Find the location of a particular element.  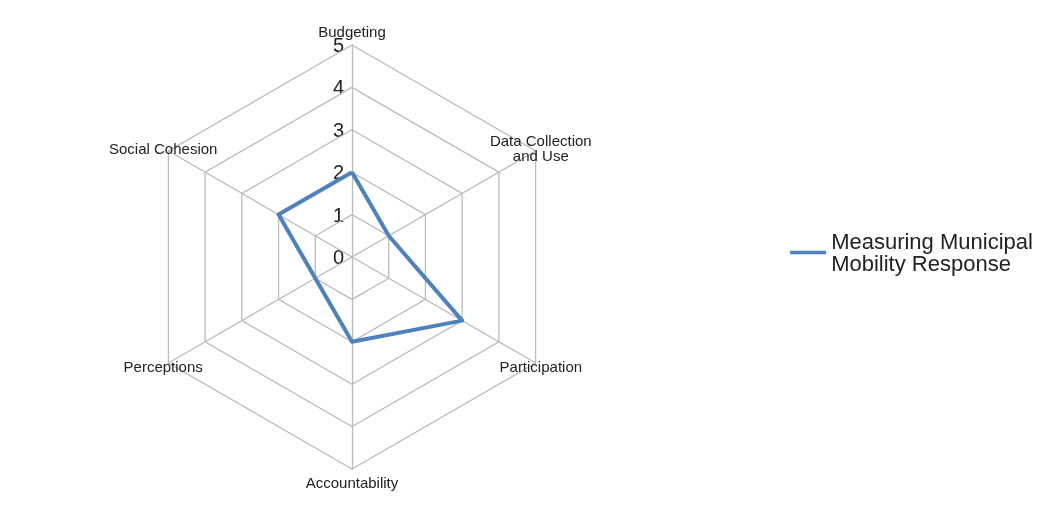

spoke-label: Accountability is located at coordinates (352, 482).